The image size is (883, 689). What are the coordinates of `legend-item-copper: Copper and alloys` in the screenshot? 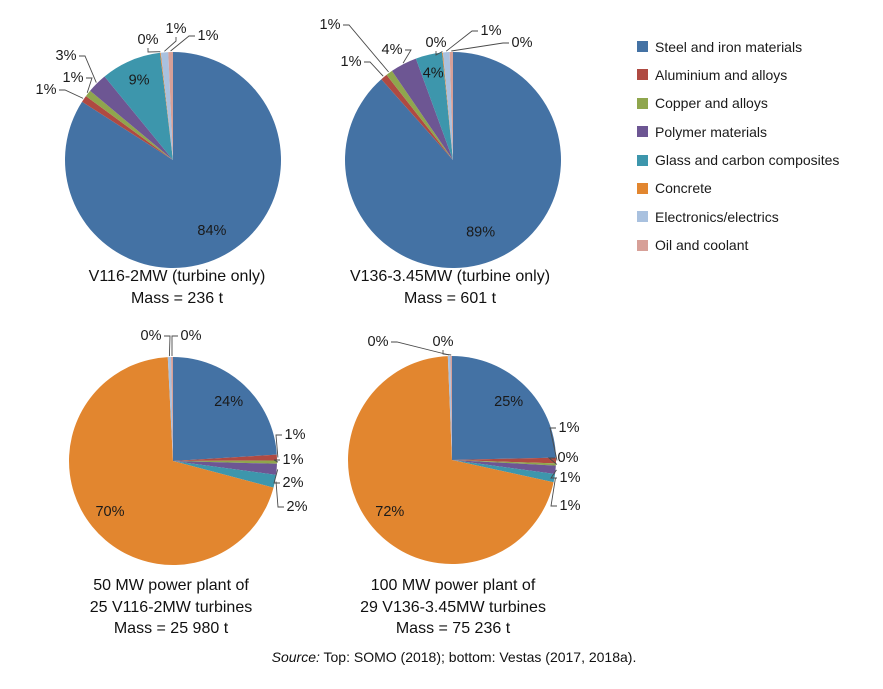 It's located at (760, 103).